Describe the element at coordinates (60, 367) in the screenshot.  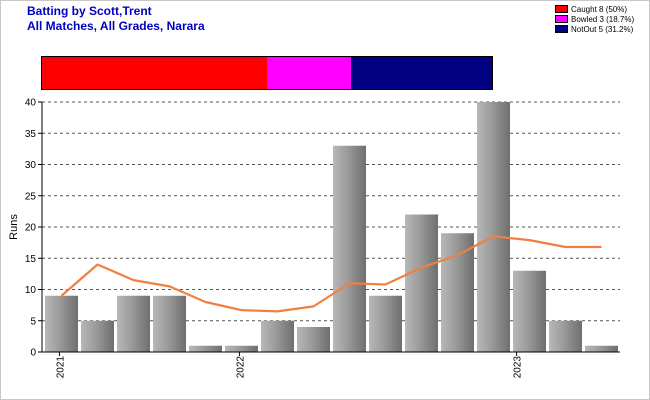
I see `x-tick-label-2021: 2021` at that location.